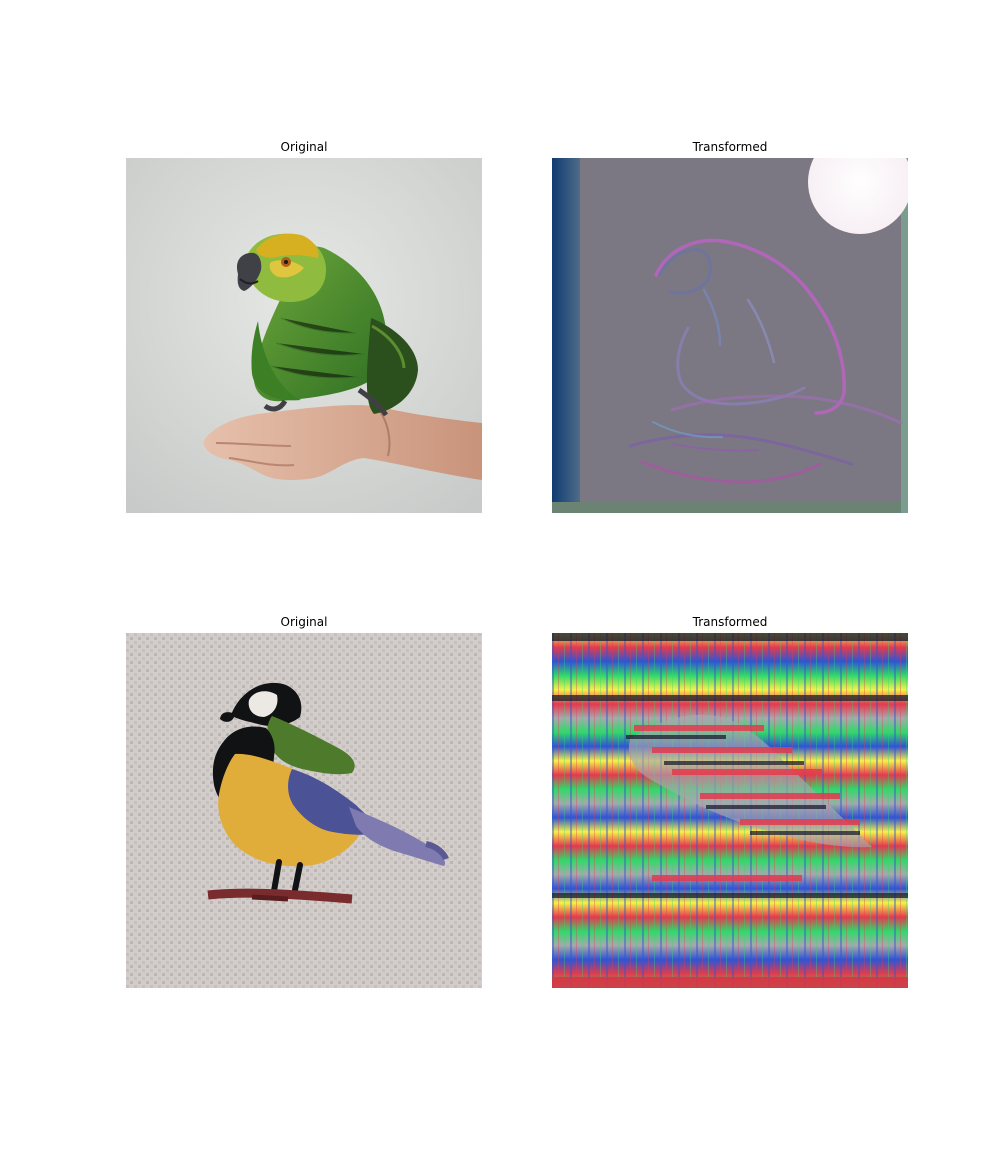  What do you see at coordinates (730, 335) in the screenshot?
I see `parrot-transformed-image` at bounding box center [730, 335].